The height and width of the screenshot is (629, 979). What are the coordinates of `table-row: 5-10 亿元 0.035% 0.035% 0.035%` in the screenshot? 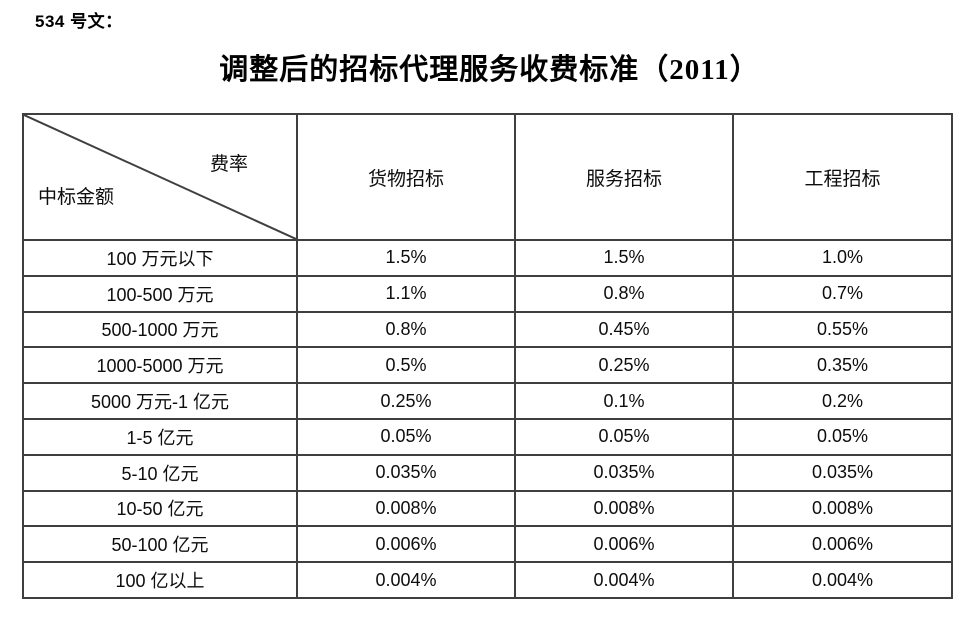 It's located at (487, 472).